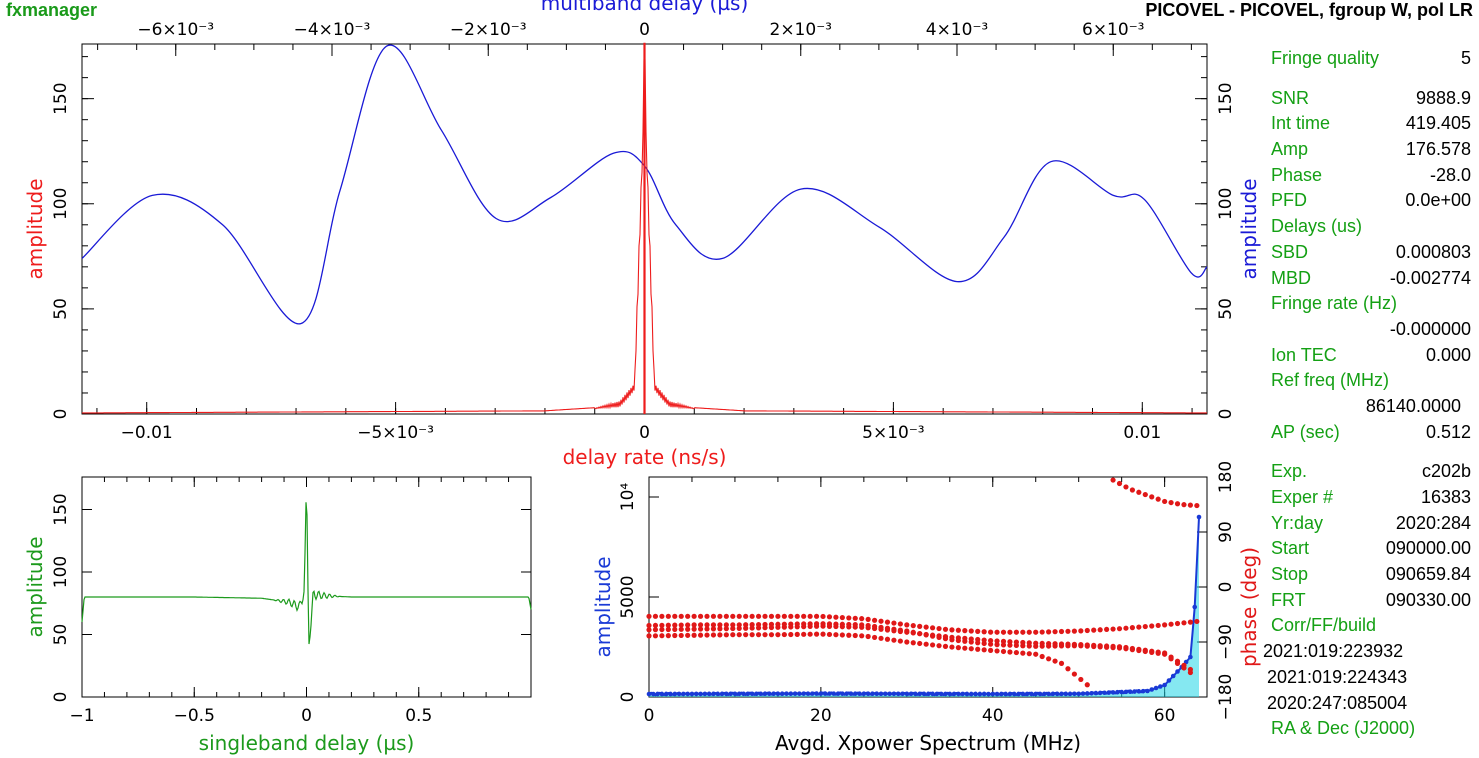  What do you see at coordinates (628, 697) in the screenshot?
I see `xpower-y-tick-label: 0` at bounding box center [628, 697].